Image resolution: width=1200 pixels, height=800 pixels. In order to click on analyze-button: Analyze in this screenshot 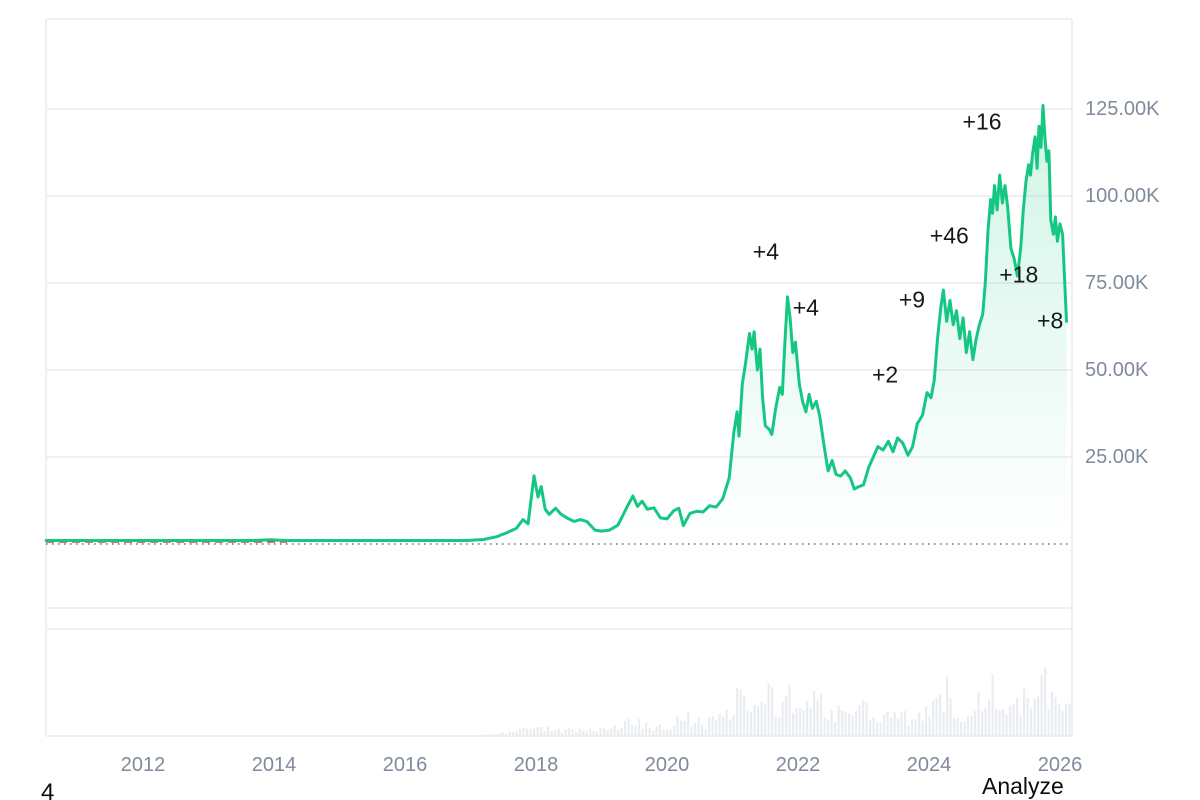, I will do `click(1023, 786)`.